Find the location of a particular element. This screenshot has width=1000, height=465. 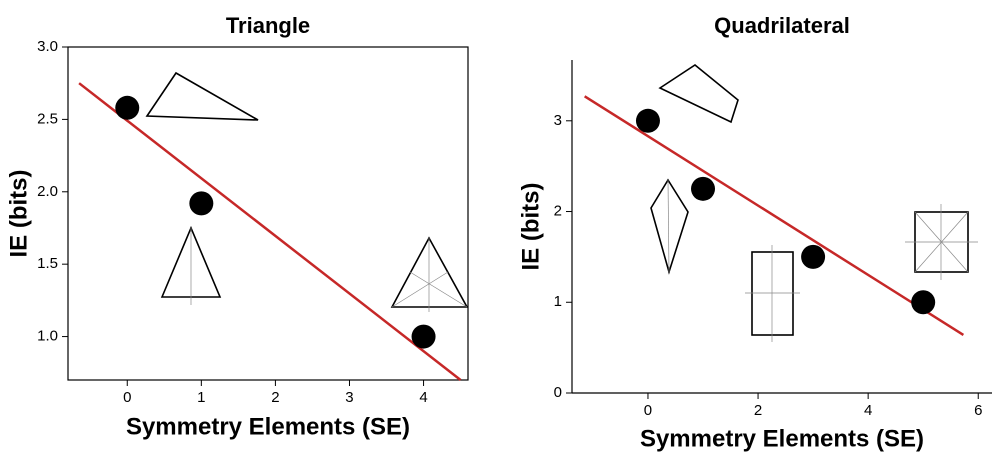

x-tick-label: 3 is located at coordinates (349, 397).